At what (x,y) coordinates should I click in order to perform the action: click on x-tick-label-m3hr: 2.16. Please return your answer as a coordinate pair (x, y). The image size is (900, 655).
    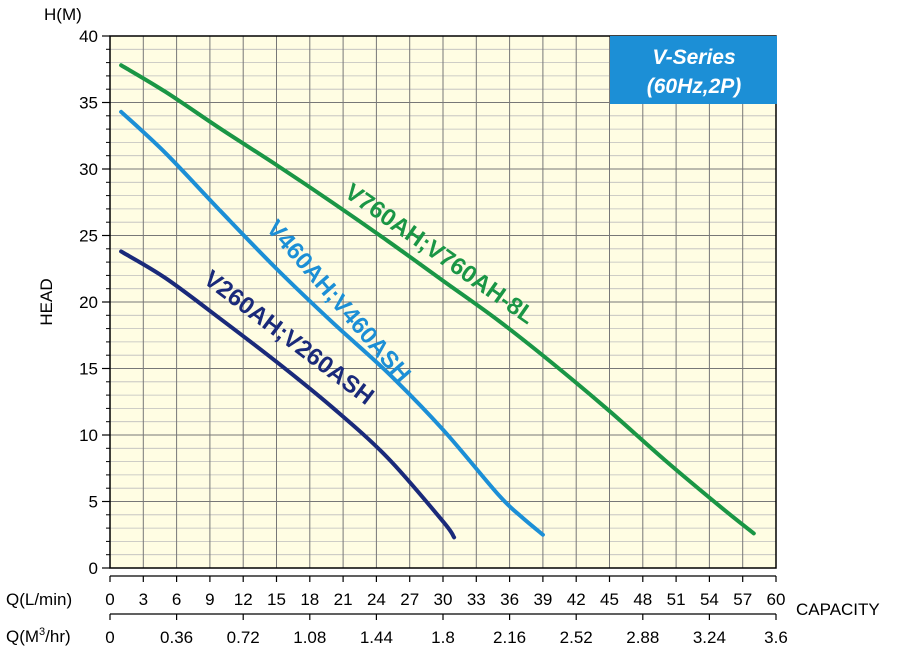
    Looking at the image, I should click on (509, 637).